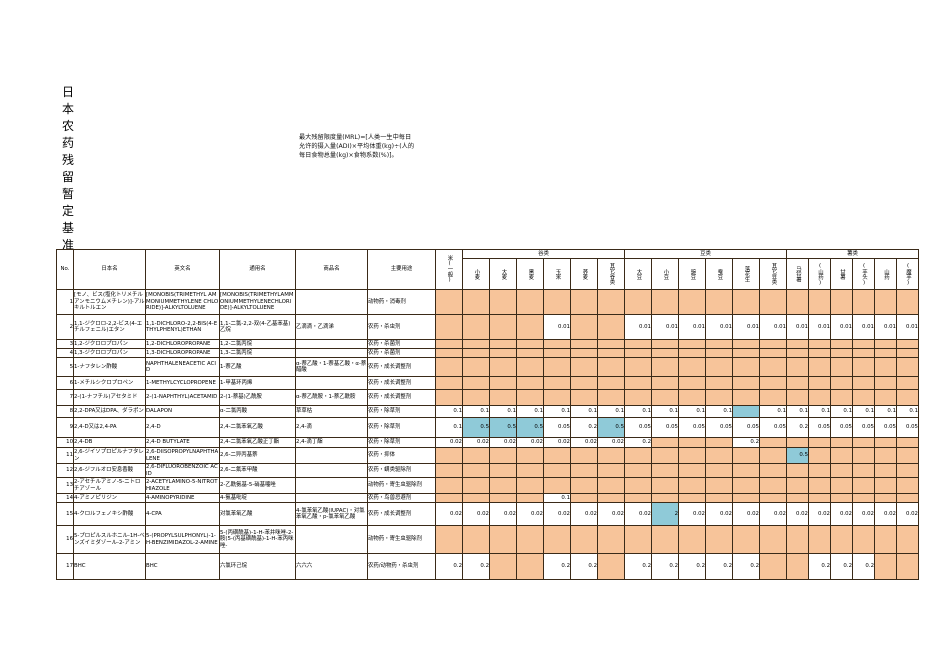 Image resolution: width=950 pixels, height=672 pixels. Describe the element at coordinates (182, 344) in the screenshot. I see `cell-english-name: 1,2-DICHLOROPROPANE` at that location.